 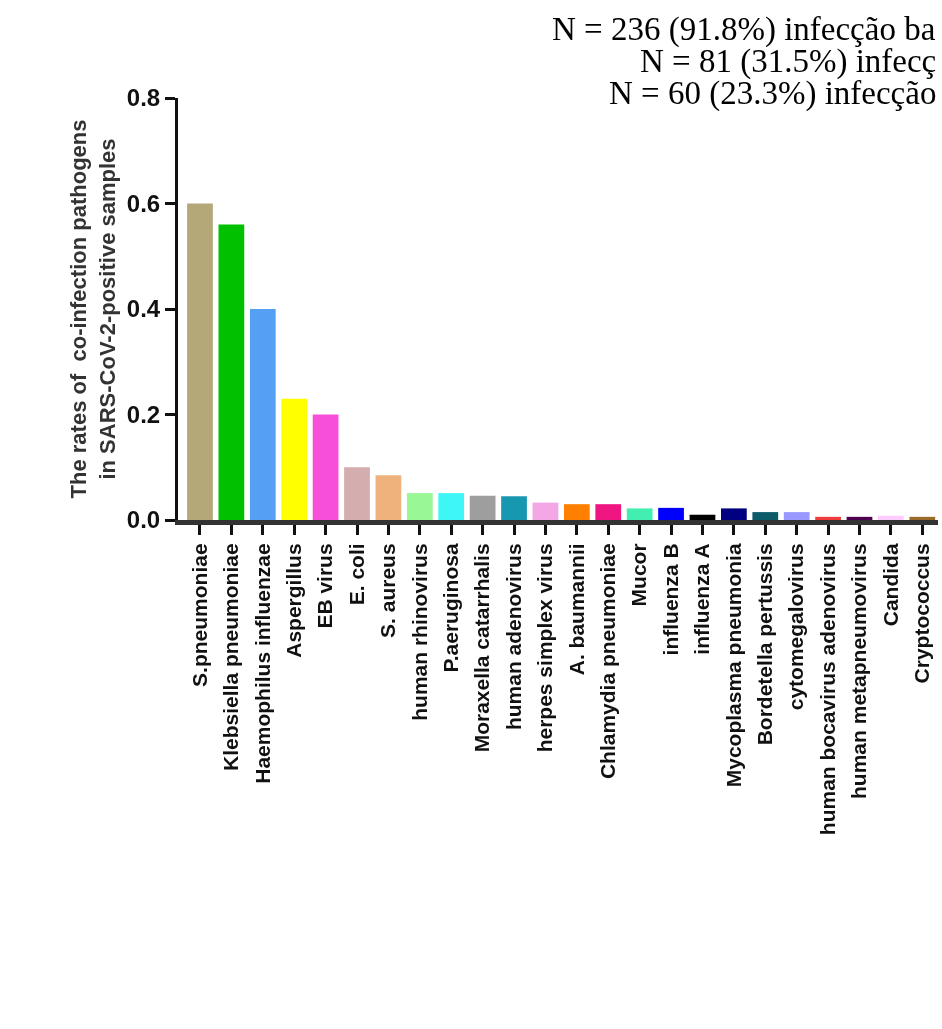 What do you see at coordinates (231, 657) in the screenshot?
I see `x-tick-label: Klebsiella pneumoniae` at bounding box center [231, 657].